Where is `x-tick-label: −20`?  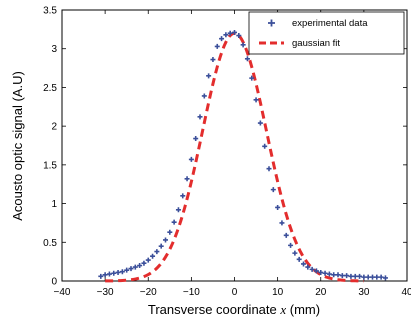 x-tick-label: −20 is located at coordinates (148, 292).